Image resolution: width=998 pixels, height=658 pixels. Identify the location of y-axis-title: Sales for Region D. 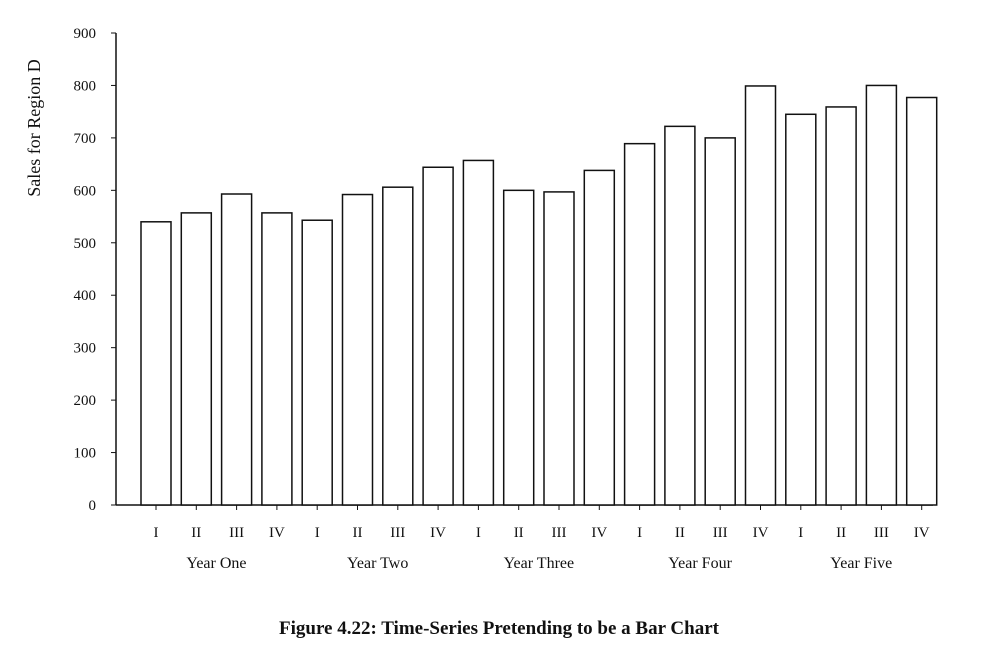
(34, 127).